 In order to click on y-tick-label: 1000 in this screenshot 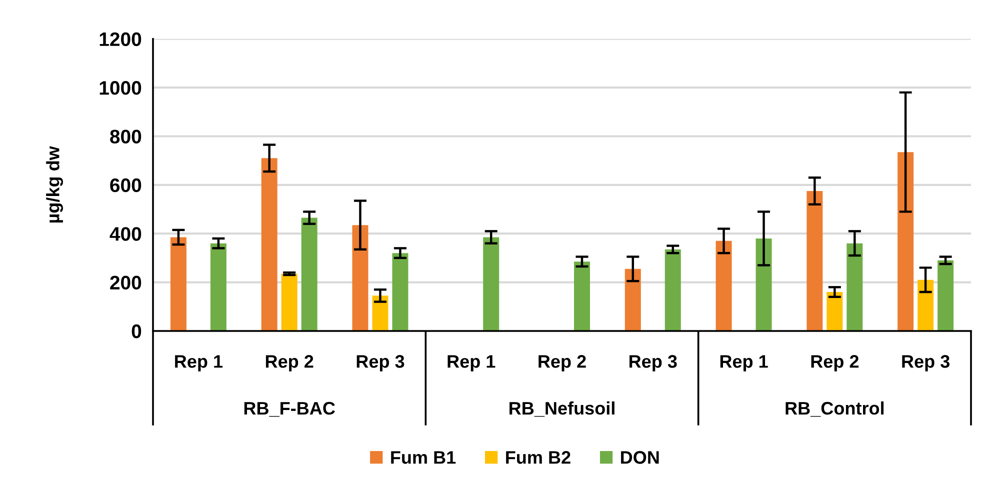, I will do `click(121, 88)`.